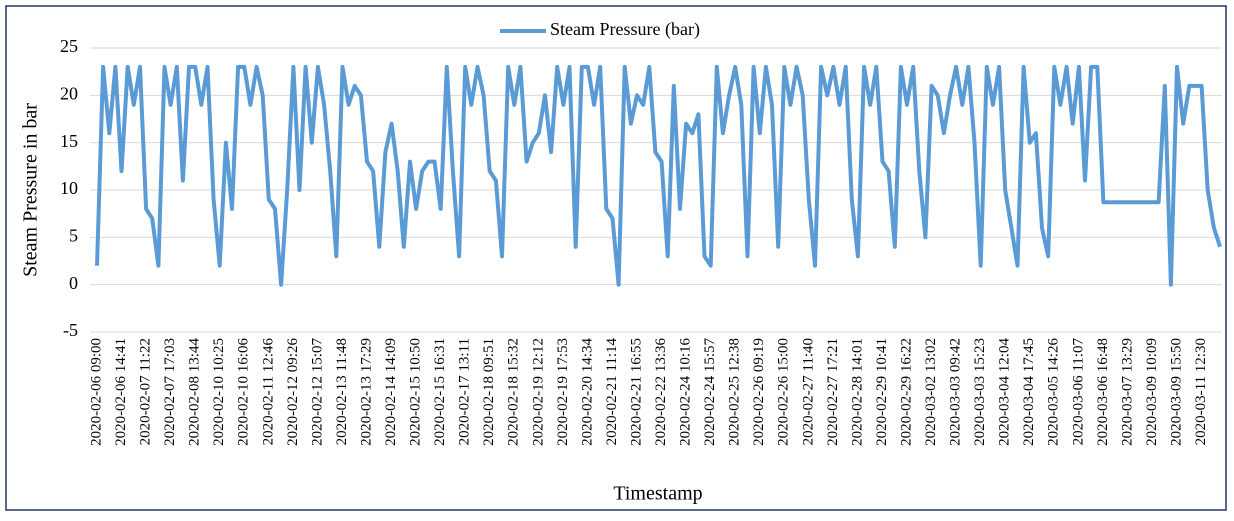  I want to click on x-tick-label: 2020-02-19 17:53, so click(563, 392).